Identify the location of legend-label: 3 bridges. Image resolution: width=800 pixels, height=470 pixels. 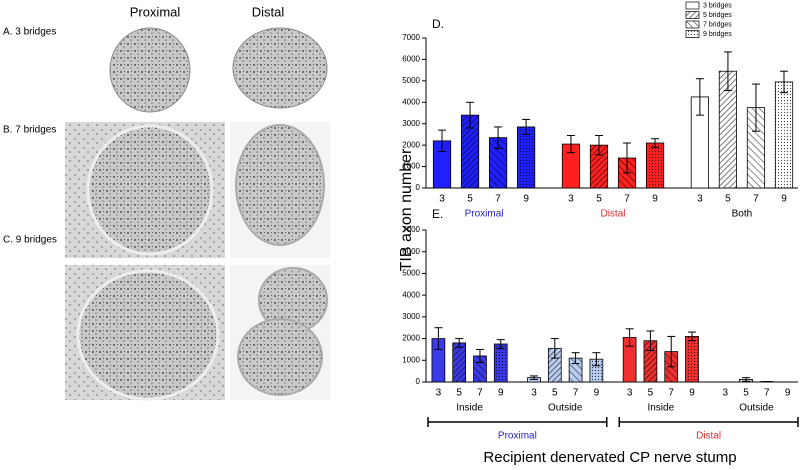
(717, 5).